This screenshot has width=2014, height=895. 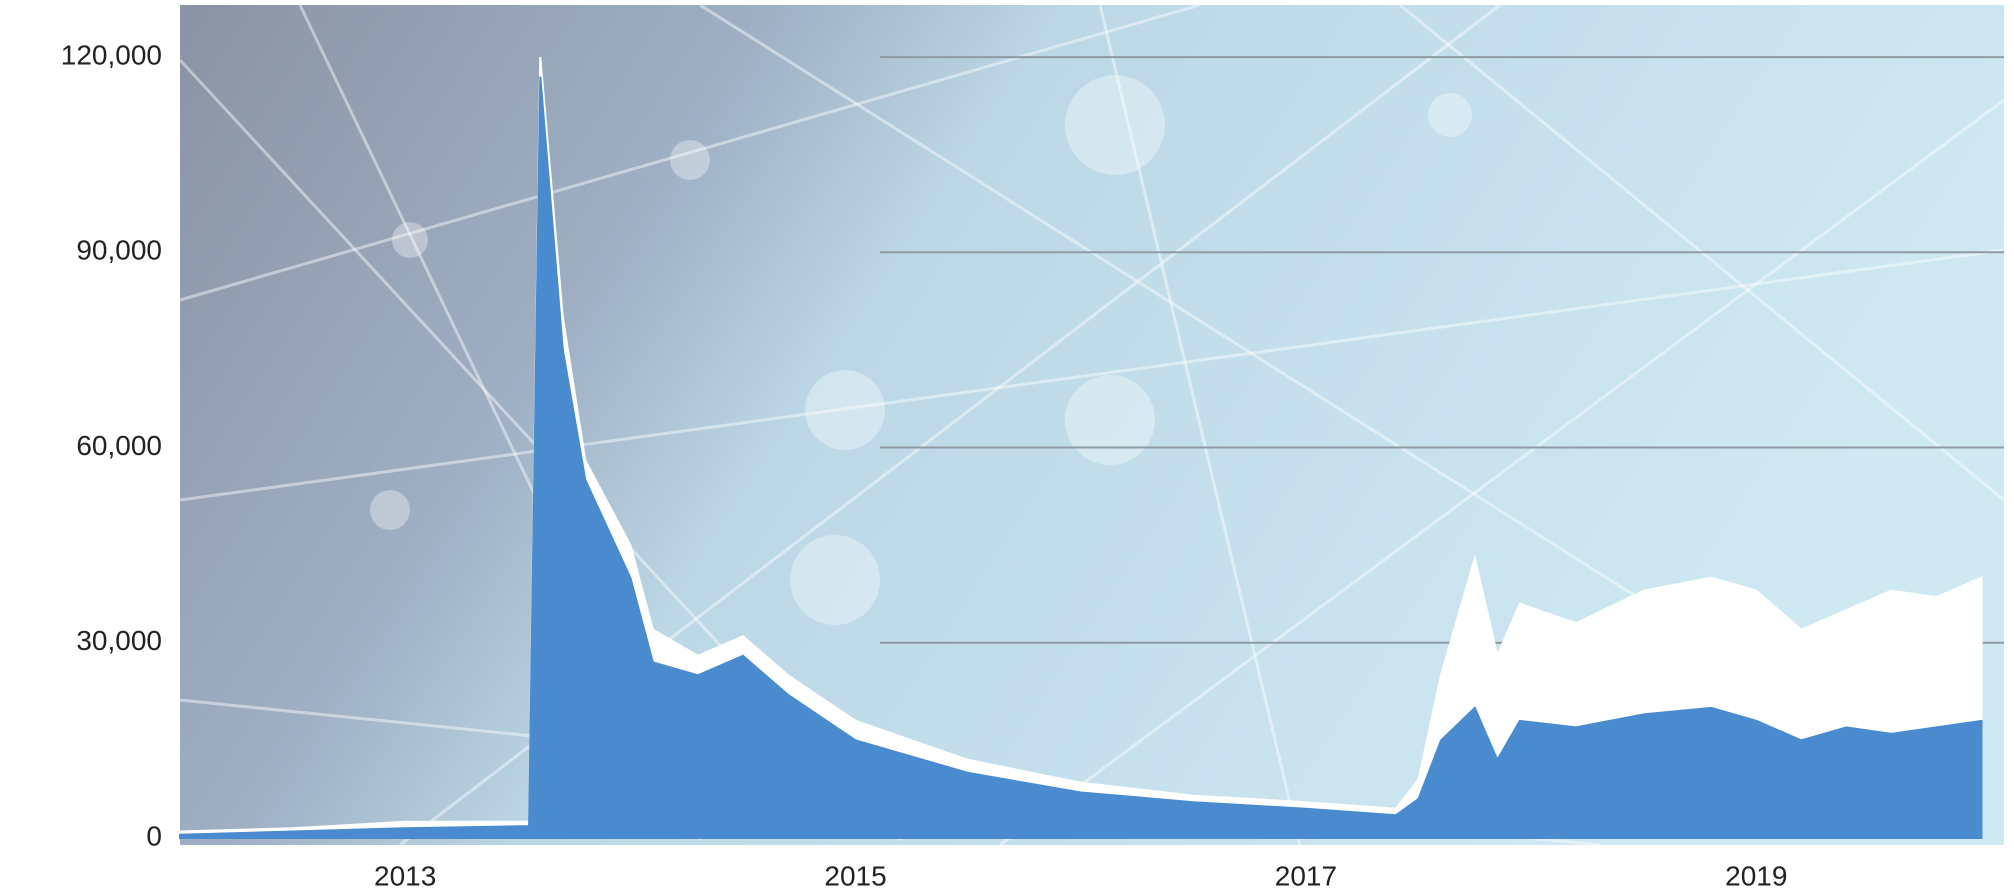 I want to click on y-tick-label: 60,000, so click(x=119, y=445).